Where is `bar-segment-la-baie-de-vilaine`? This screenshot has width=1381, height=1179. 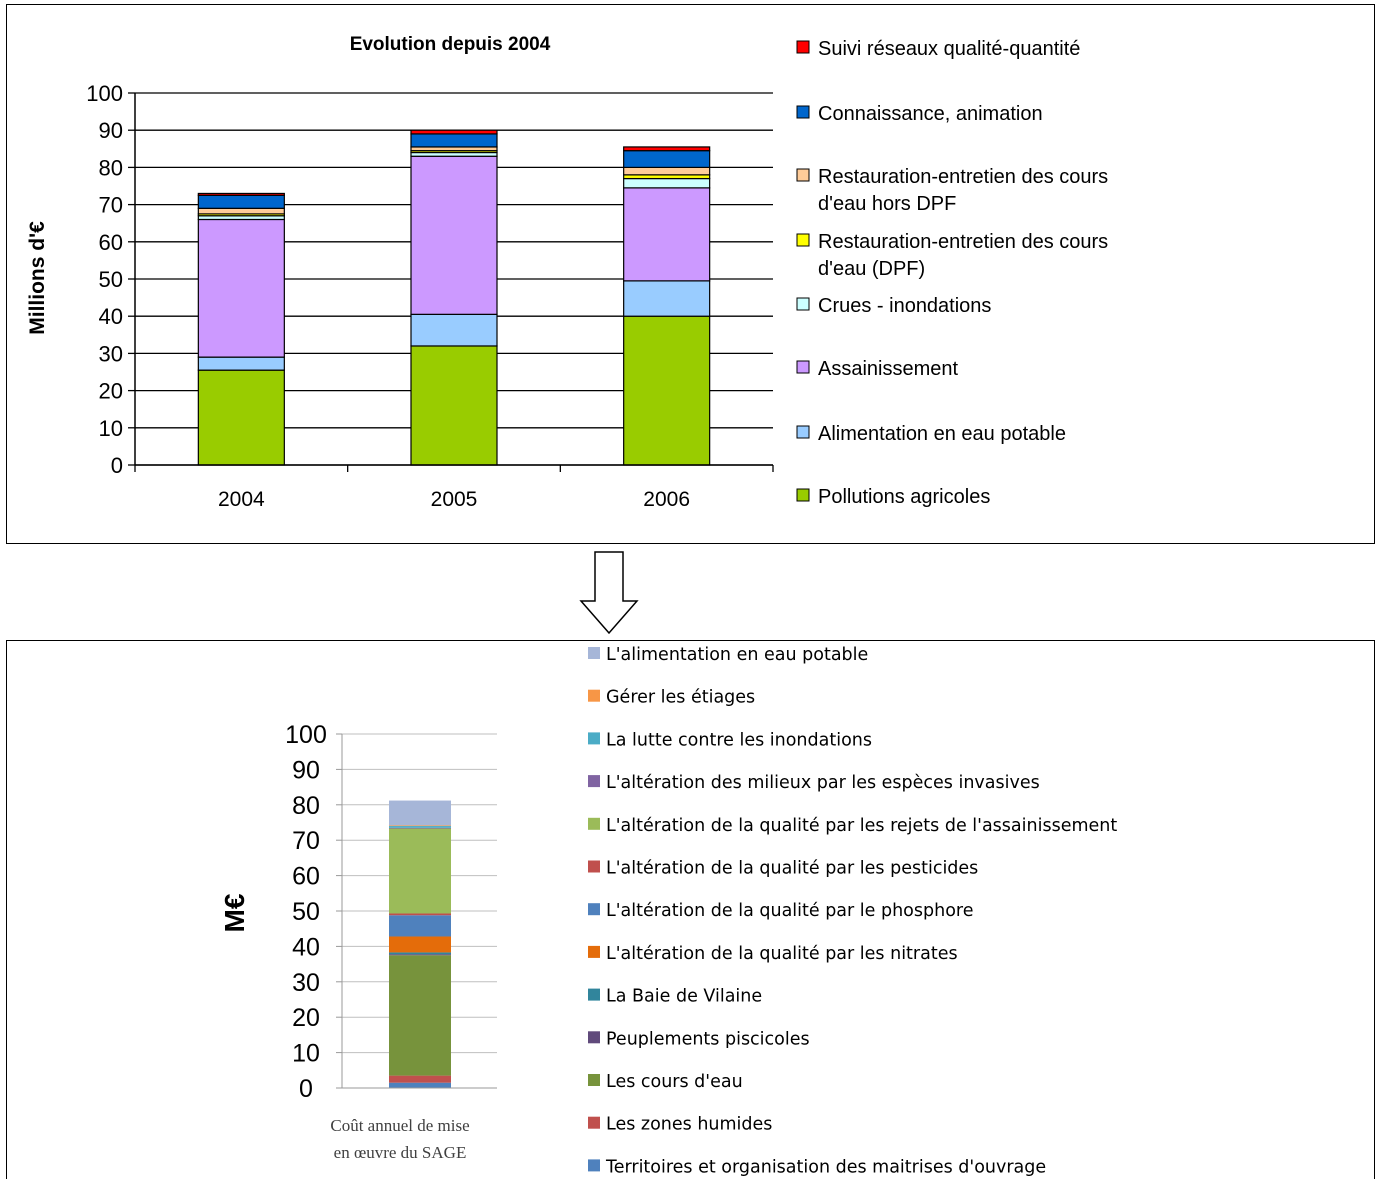
bar-segment-la-baie-de-vilaine is located at coordinates (420, 953).